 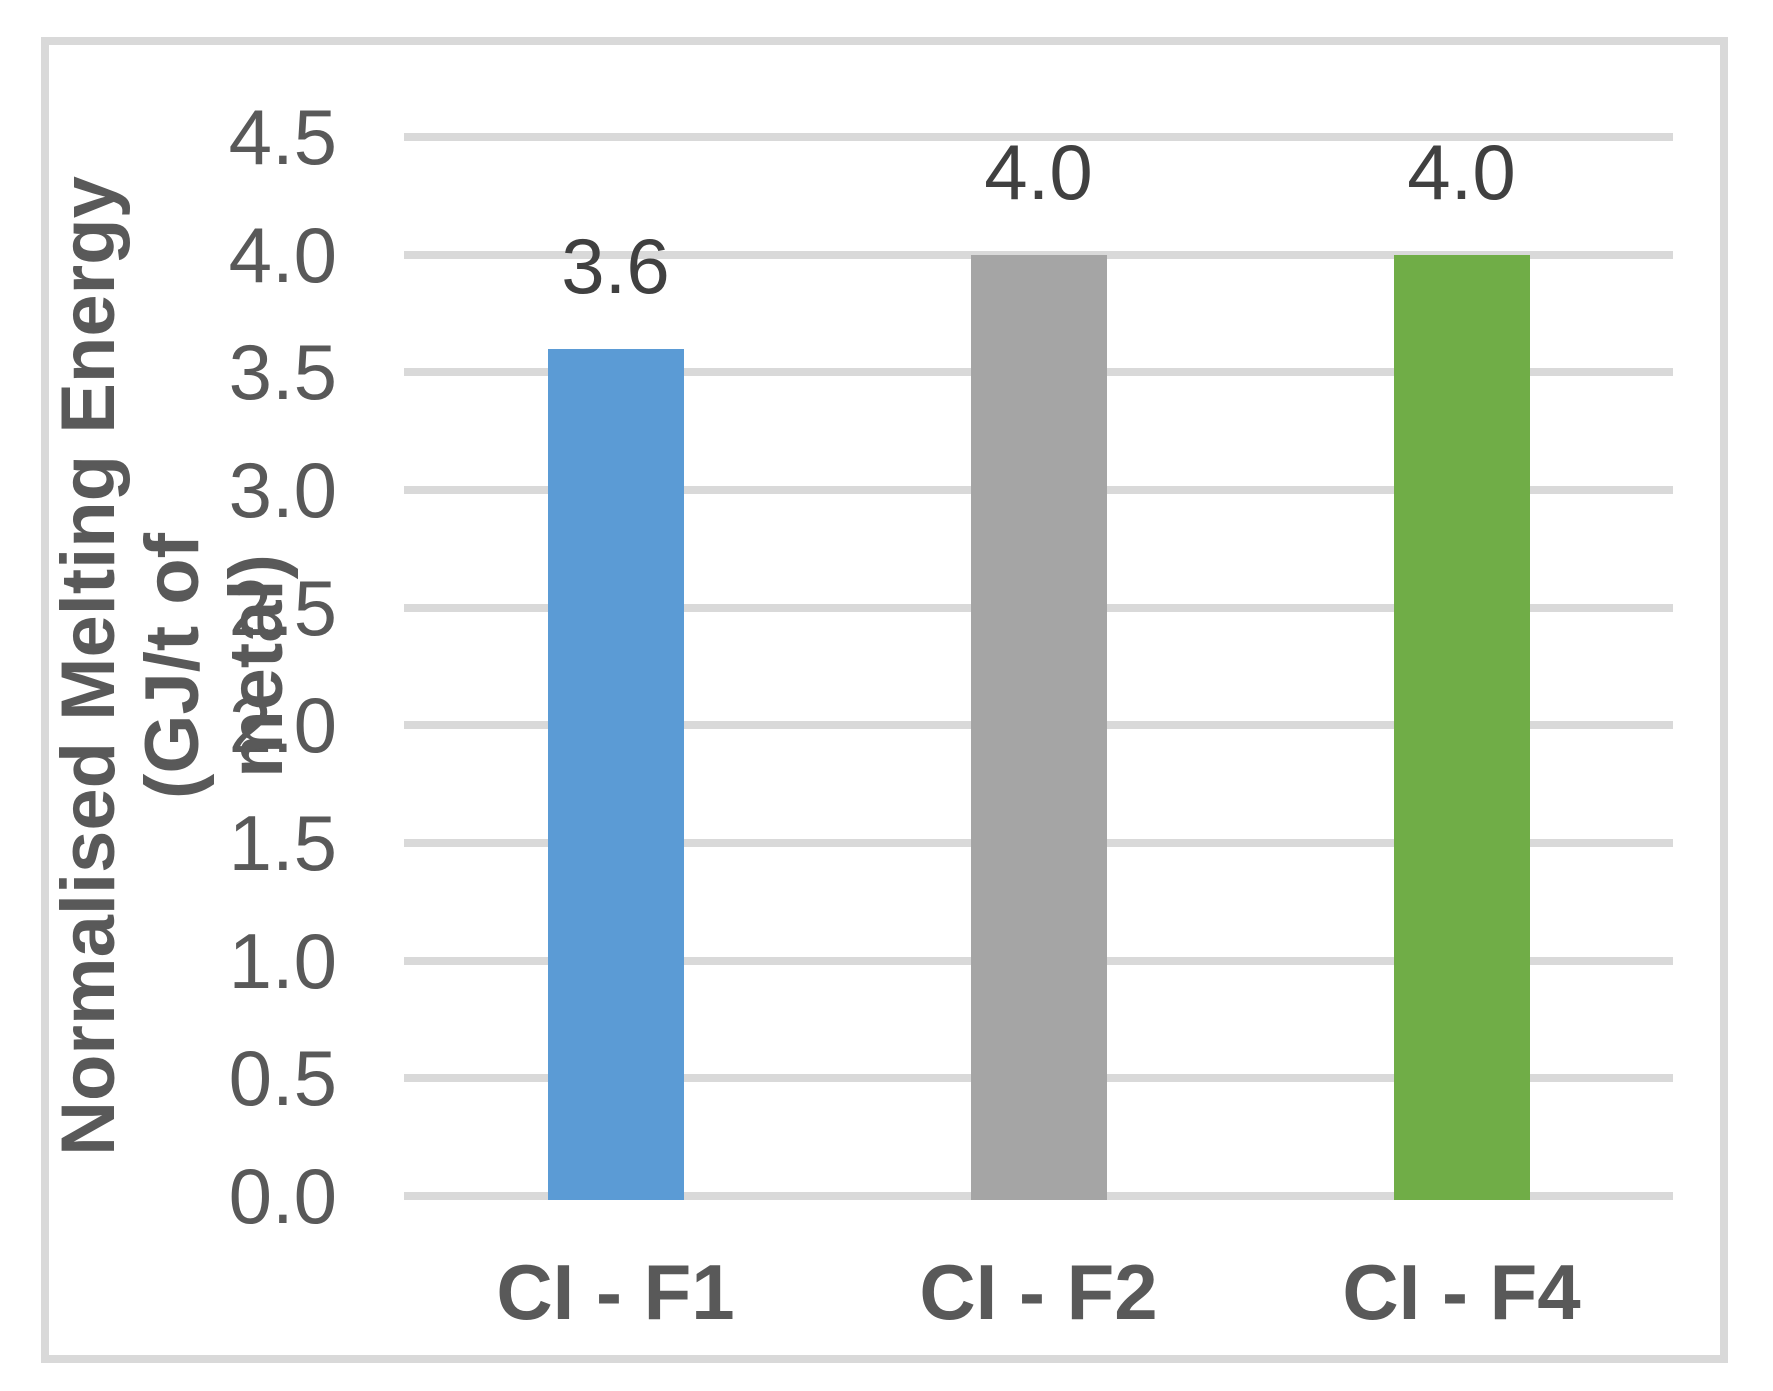 I want to click on y-tick-label: 0.0, so click(x=282, y=1196).